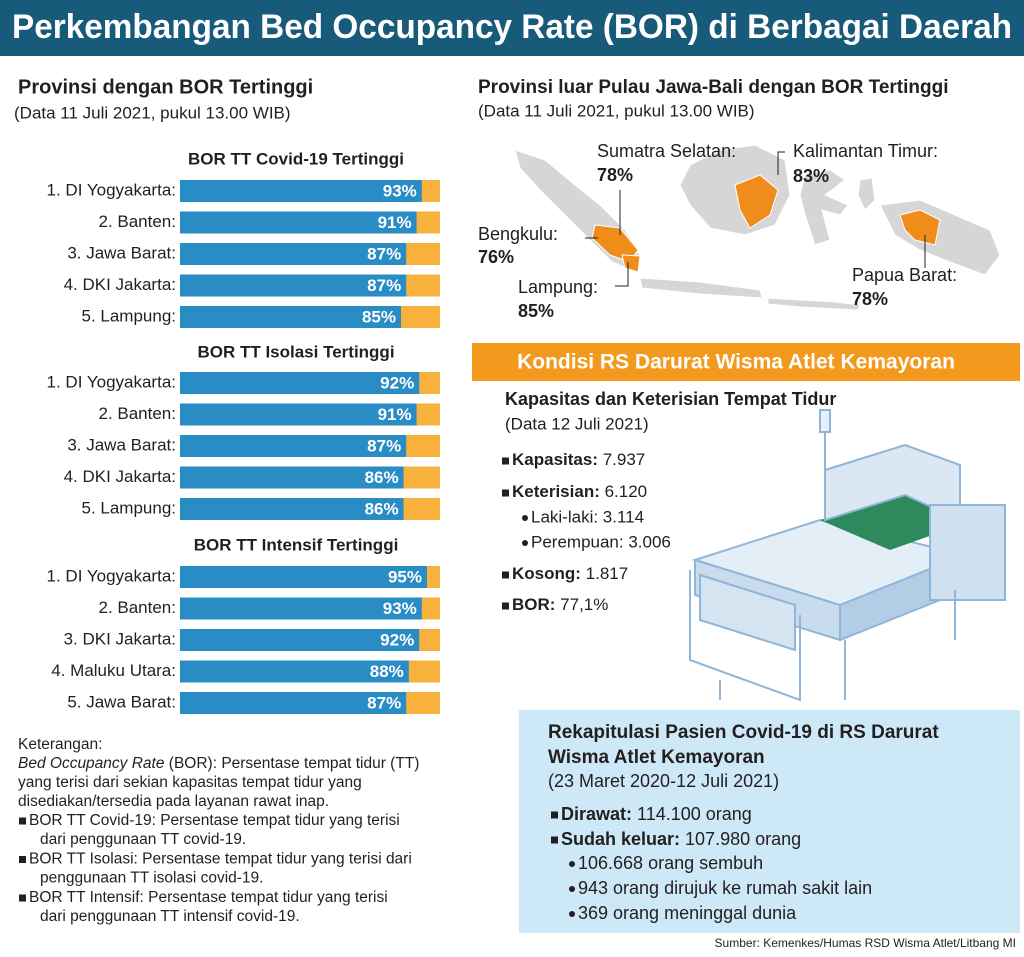  What do you see at coordinates (556, 491) in the screenshot?
I see `item-label: Keterisian:` at bounding box center [556, 491].